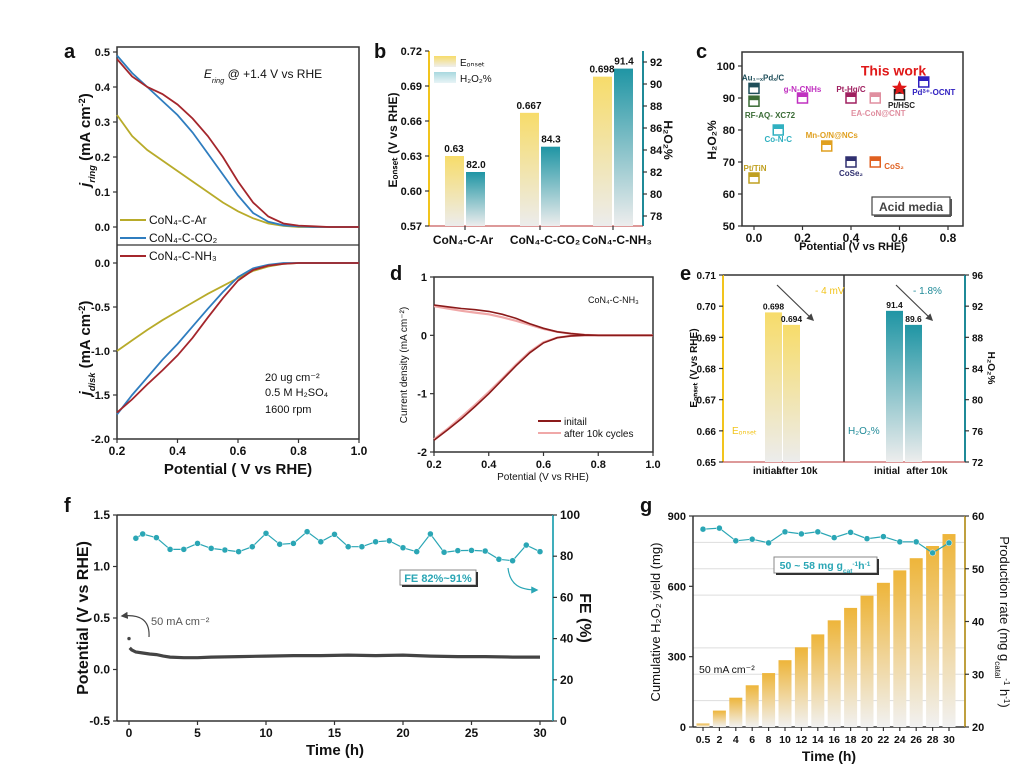  I want to click on y2-tick-label: 30, so click(978, 675).